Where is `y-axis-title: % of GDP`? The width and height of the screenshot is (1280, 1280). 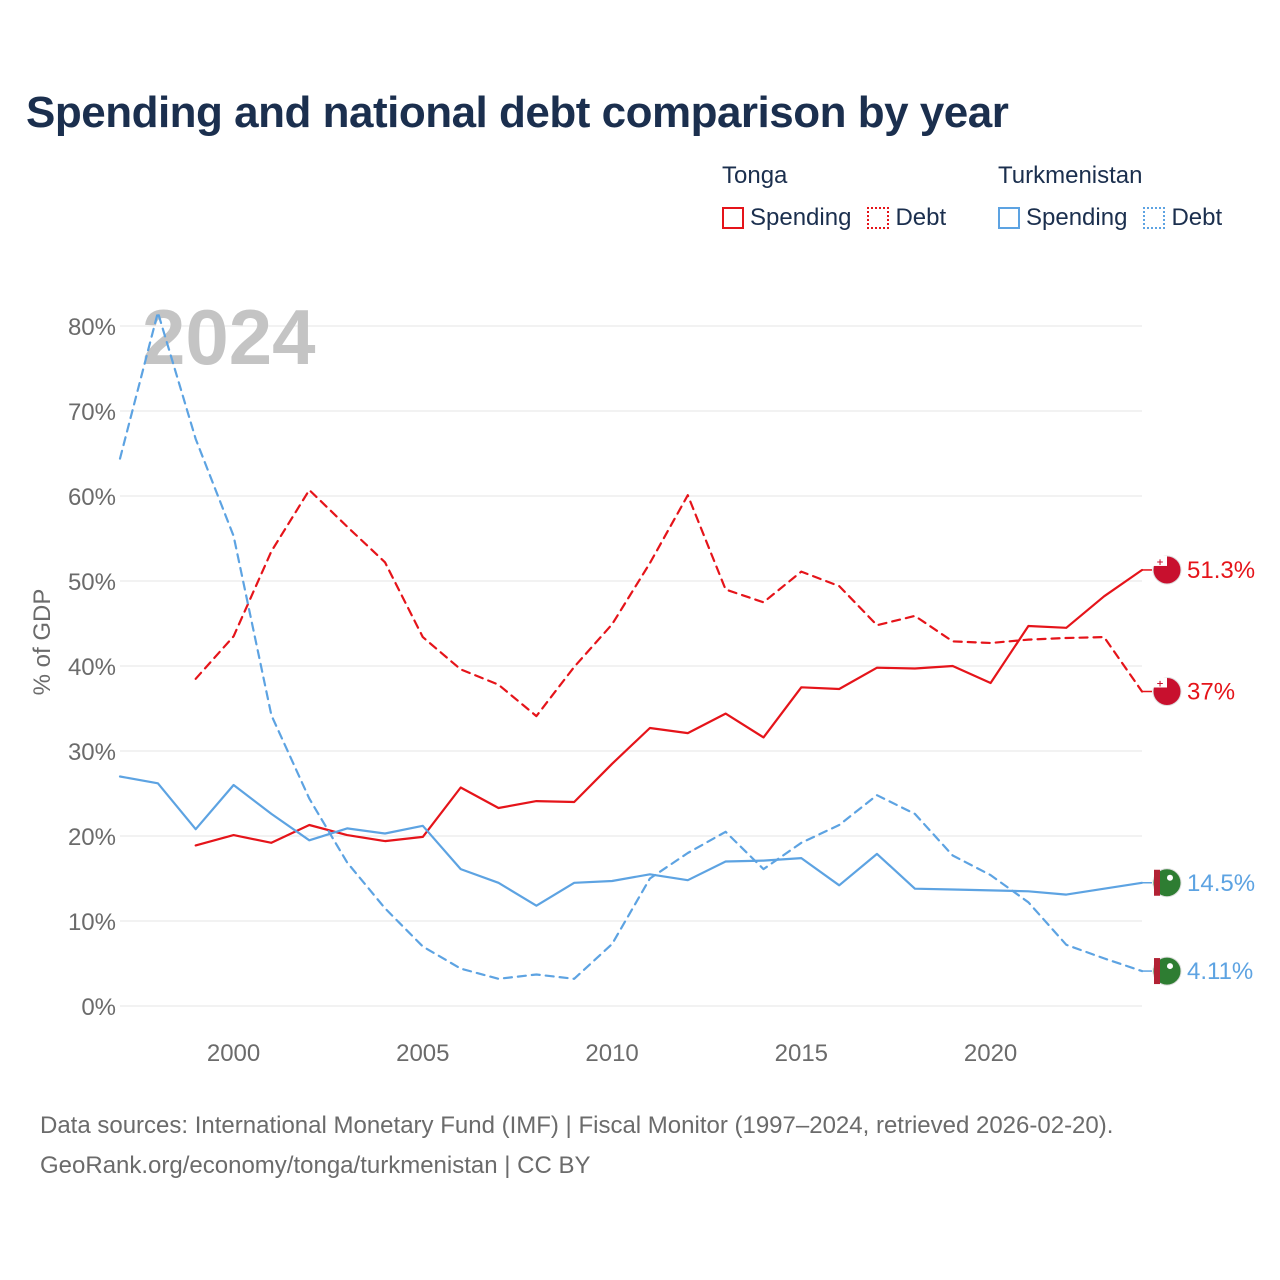
y-axis-title: % of GDP is located at coordinates (42, 642).